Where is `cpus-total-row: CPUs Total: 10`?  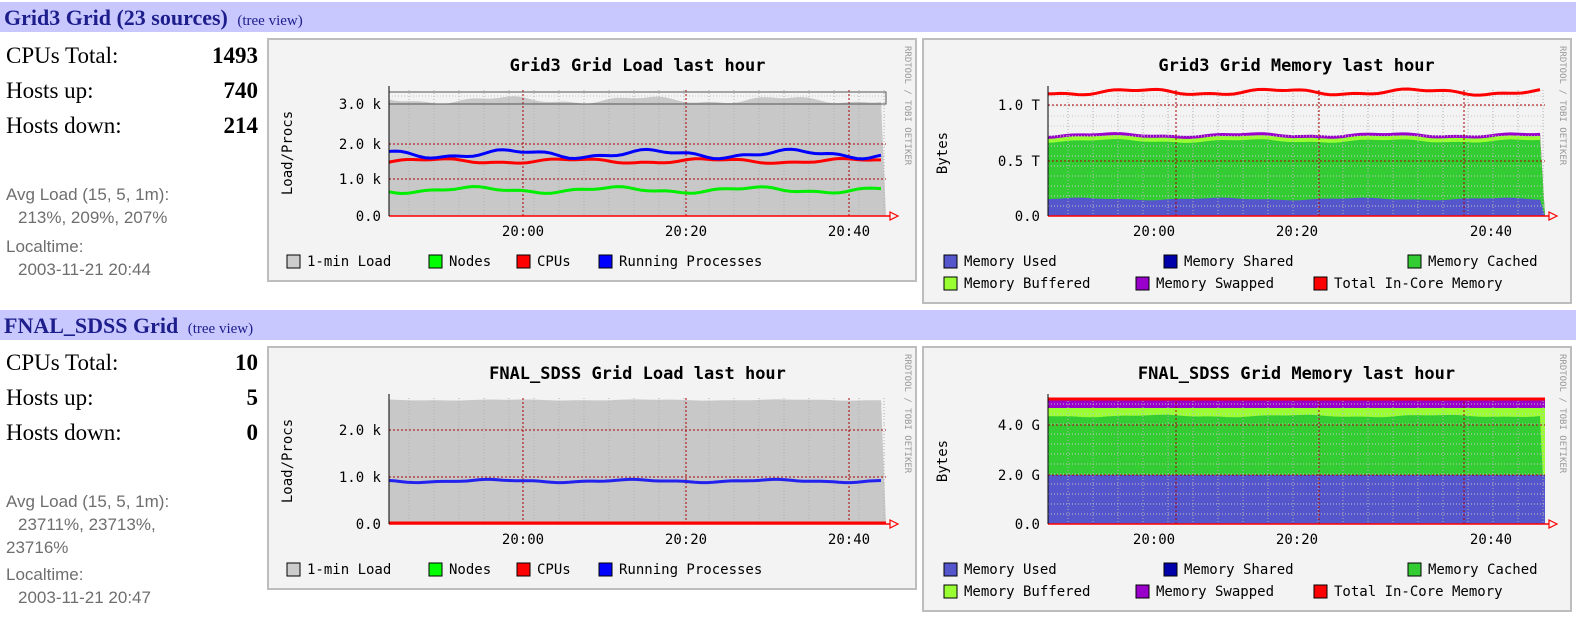 cpus-total-row: CPUs Total: 10 is located at coordinates (132, 366).